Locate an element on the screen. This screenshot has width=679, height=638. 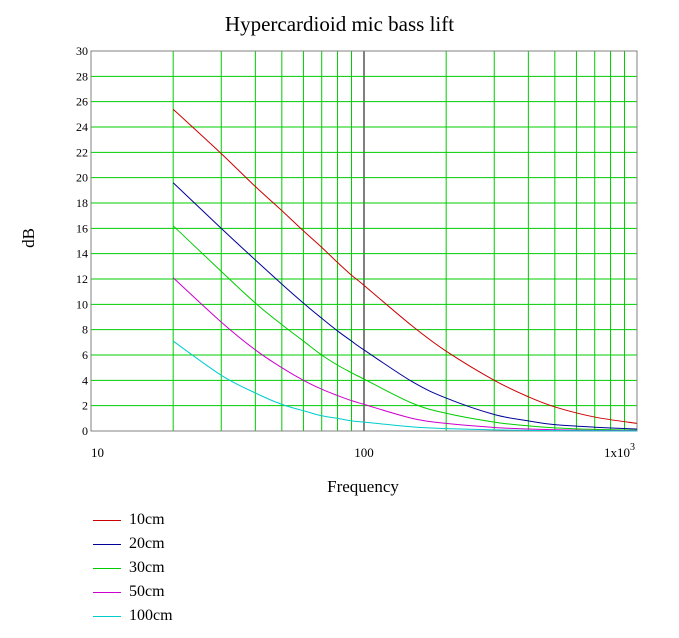
x-tick-label: 1x10³ is located at coordinates (619, 451).